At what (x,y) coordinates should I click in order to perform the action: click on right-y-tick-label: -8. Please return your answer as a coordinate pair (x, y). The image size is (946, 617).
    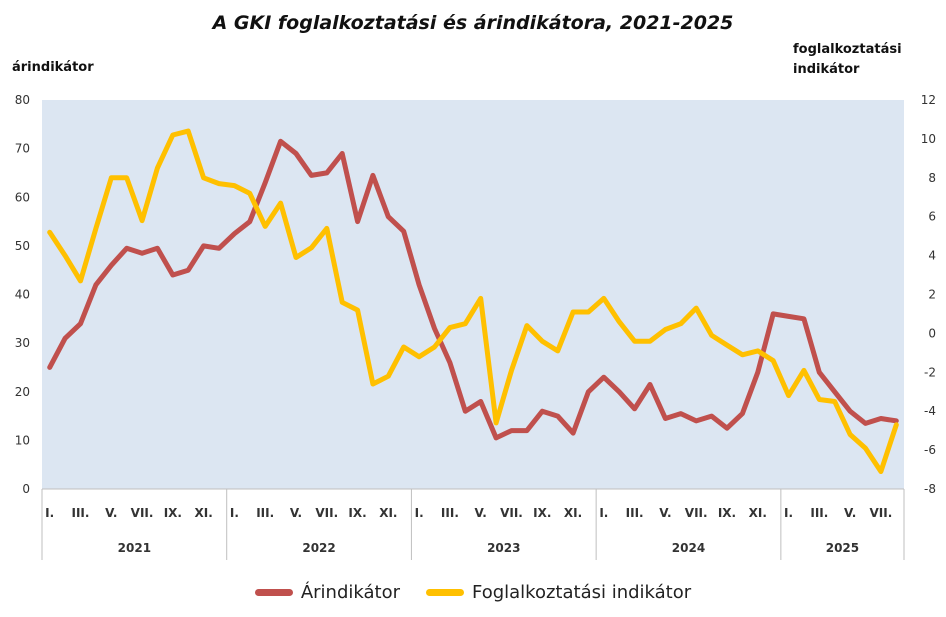
    Looking at the image, I should click on (930, 489).